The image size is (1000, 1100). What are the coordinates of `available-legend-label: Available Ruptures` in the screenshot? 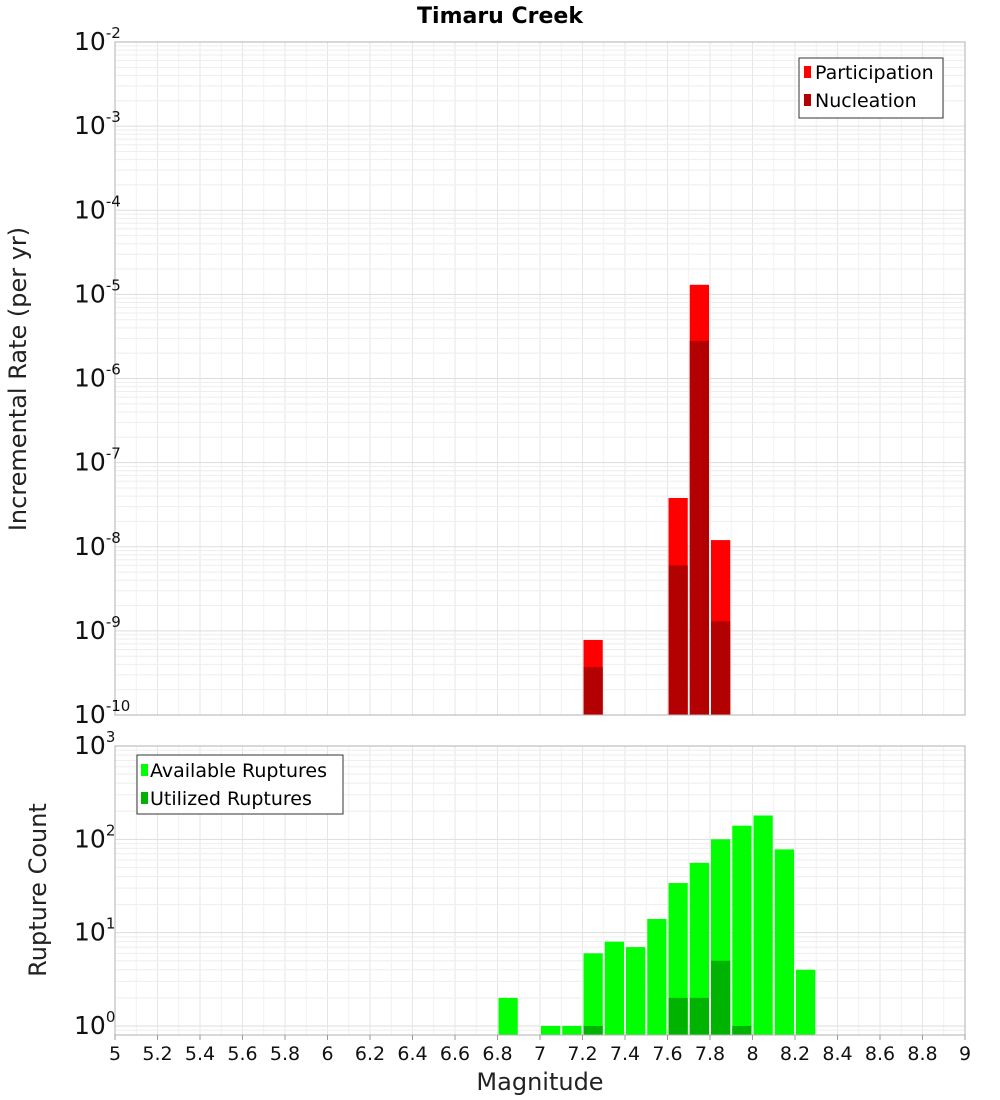 It's located at (238, 771).